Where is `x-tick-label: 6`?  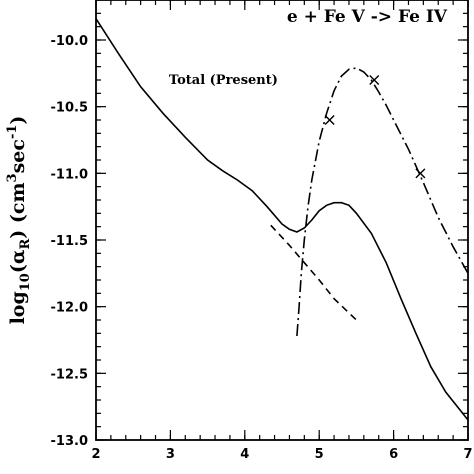
x-tick-label: 6 is located at coordinates (393, 454).